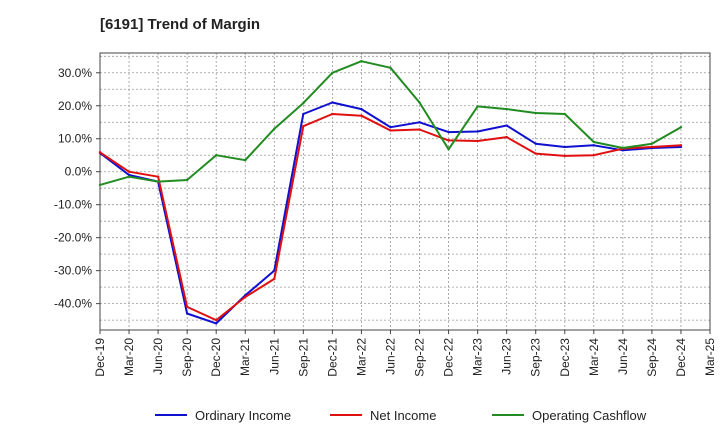 The image size is (720, 440). What do you see at coordinates (73, 304) in the screenshot?
I see `y-tick-label: -40.0%` at bounding box center [73, 304].